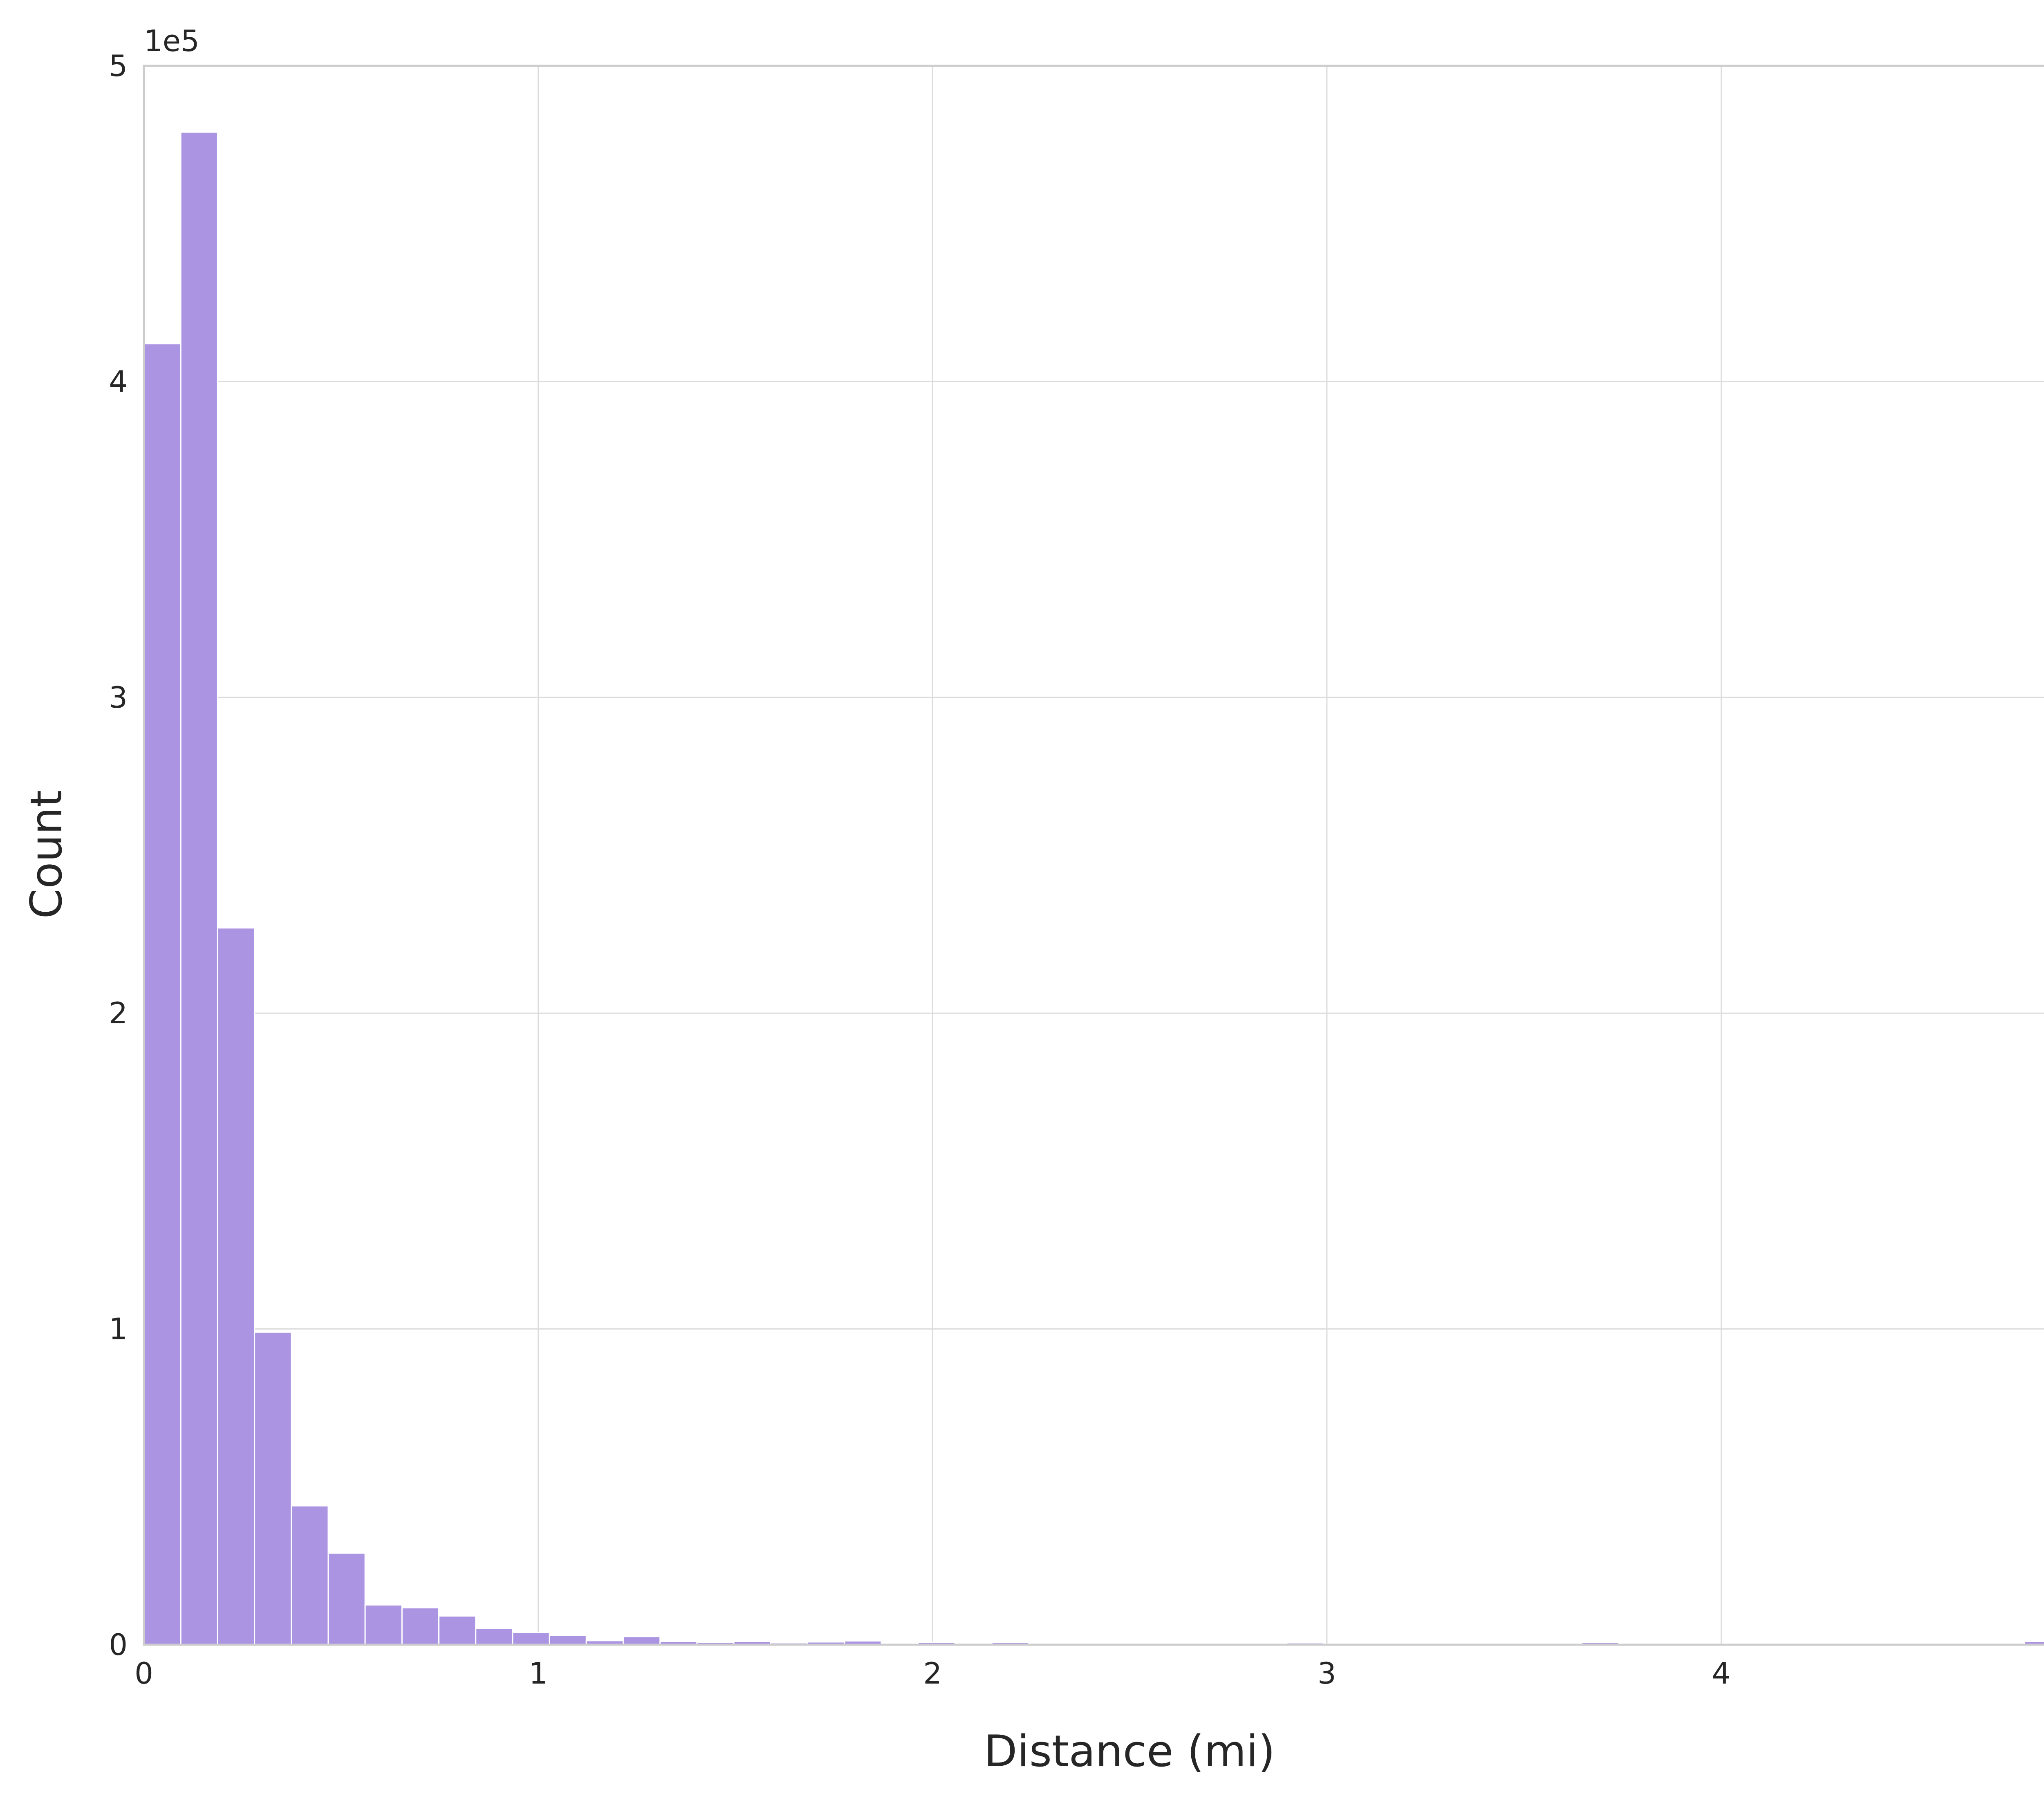 The height and width of the screenshot is (1796, 2044). What do you see at coordinates (1721, 1673) in the screenshot?
I see `x-tick-label: 4` at bounding box center [1721, 1673].